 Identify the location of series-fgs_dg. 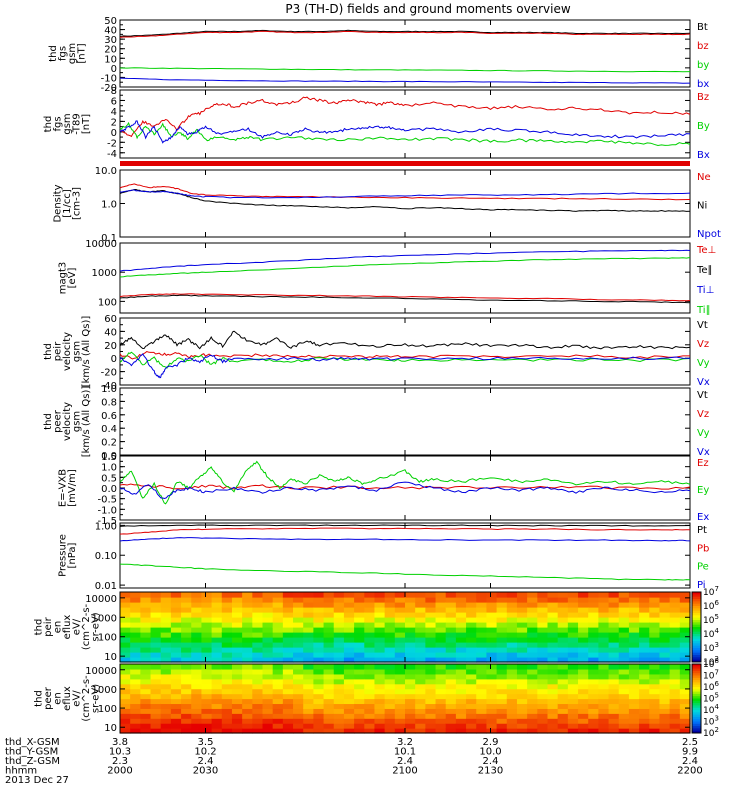
(405, 121).